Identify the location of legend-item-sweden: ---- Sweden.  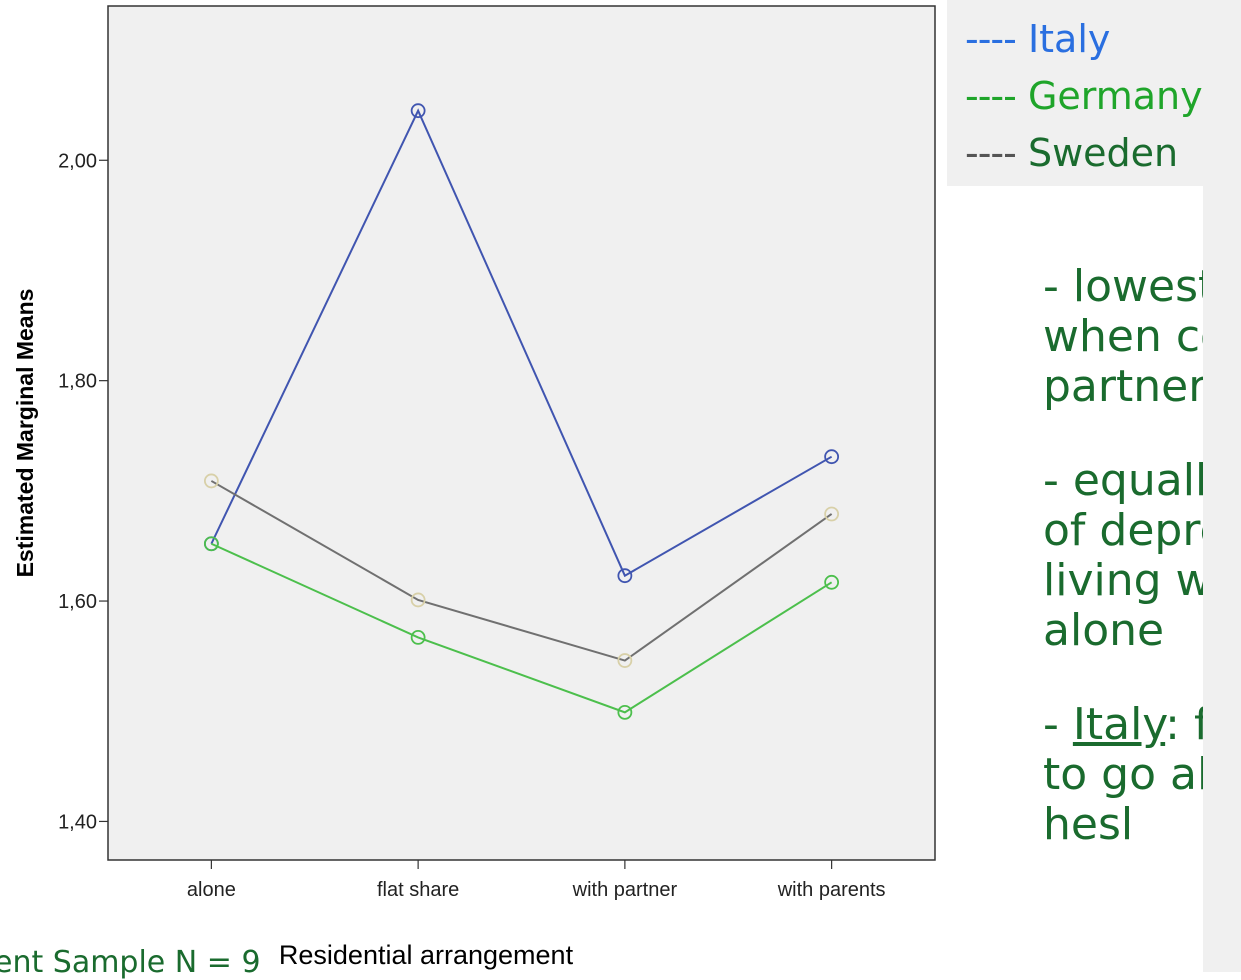
(1071, 153).